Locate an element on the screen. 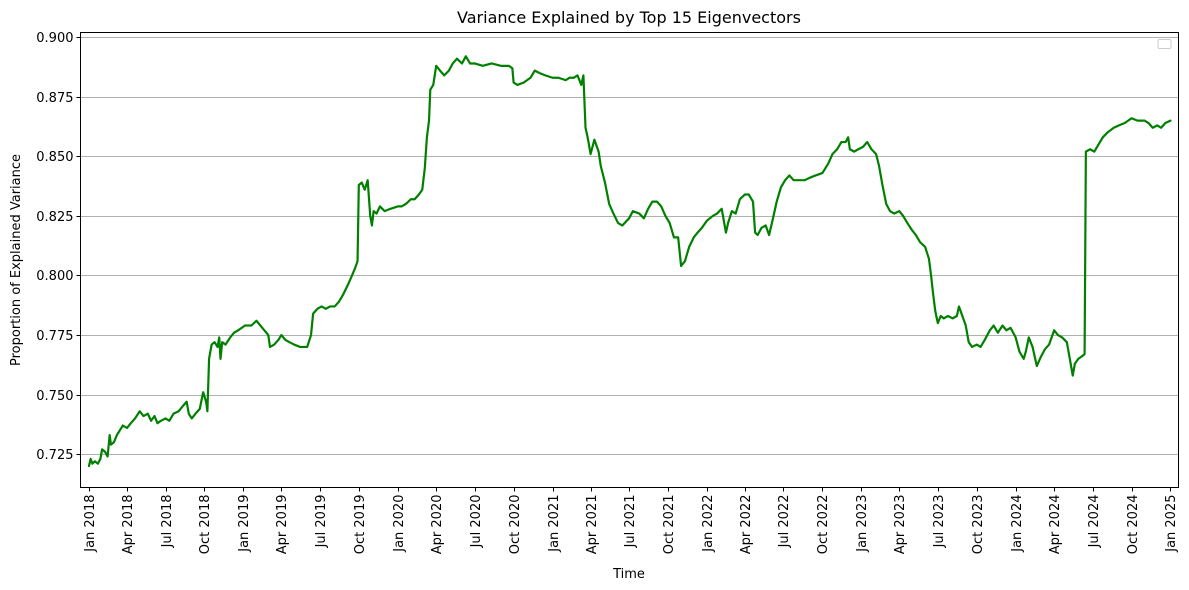 This screenshot has height=590, width=1189. x-tick-label: Jul 2023 is located at coordinates (939, 522).